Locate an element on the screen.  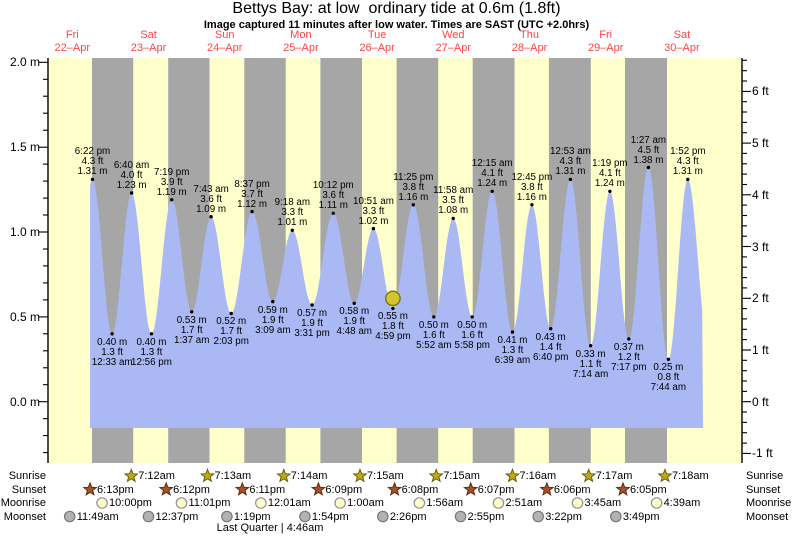
astro-event-time: 6:07pm is located at coordinates (496, 489).